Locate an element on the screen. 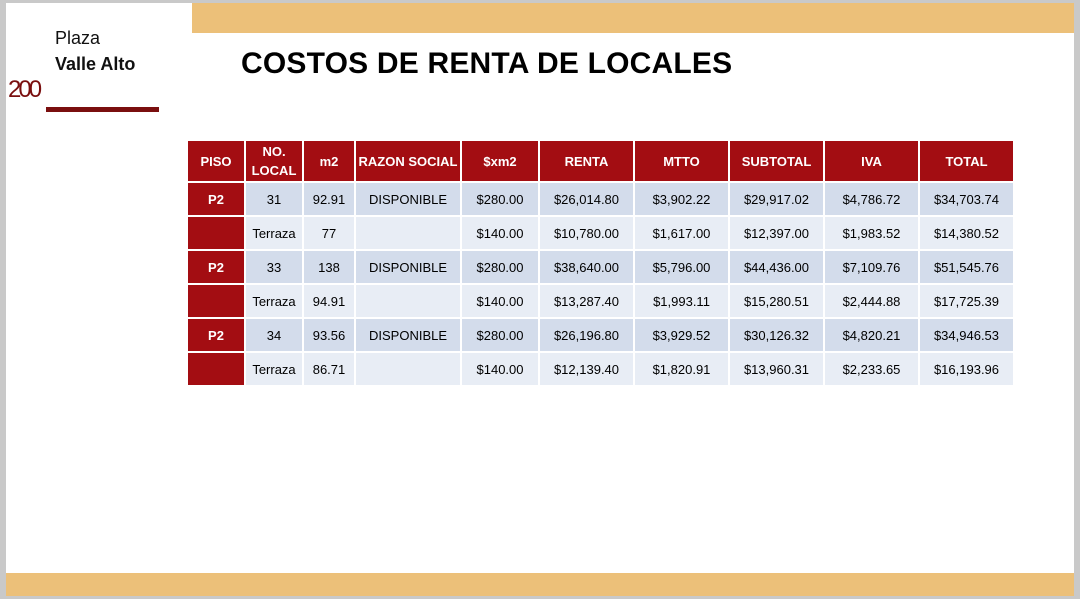 The image size is (1080, 599). brand-line-valle-alto: Valle Alto is located at coordinates (95, 64).